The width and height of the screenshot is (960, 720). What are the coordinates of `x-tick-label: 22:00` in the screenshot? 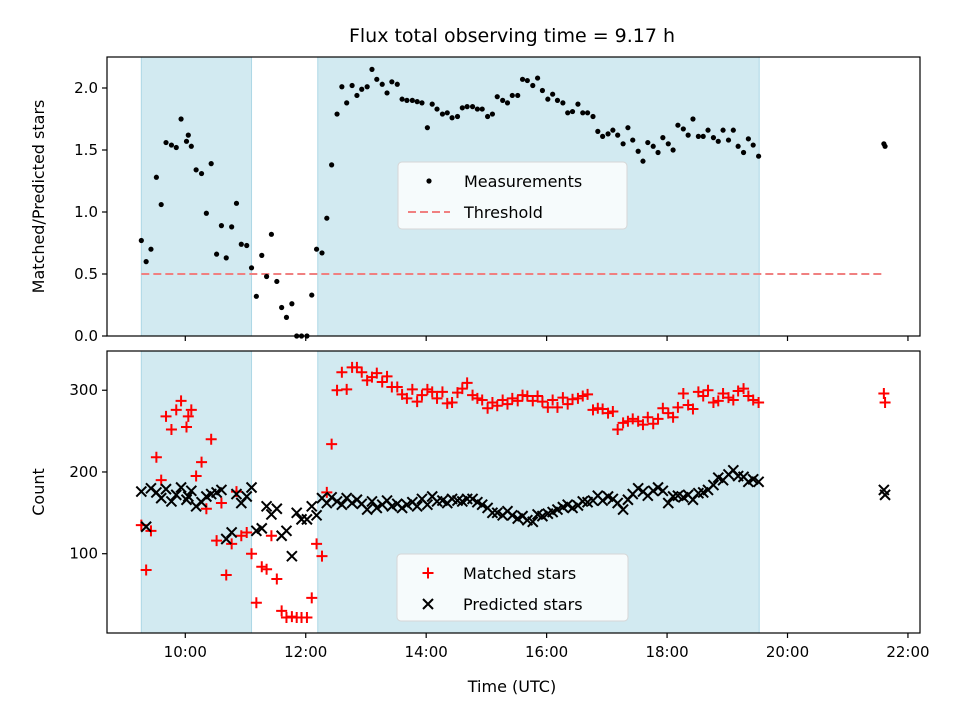 It's located at (907, 652).